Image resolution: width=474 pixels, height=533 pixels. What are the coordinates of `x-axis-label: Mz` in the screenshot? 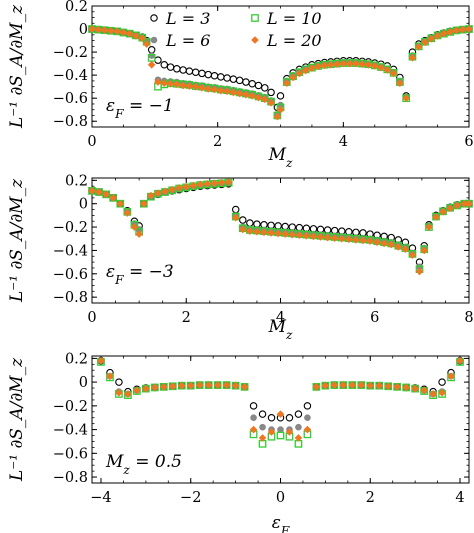 It's located at (280, 157).